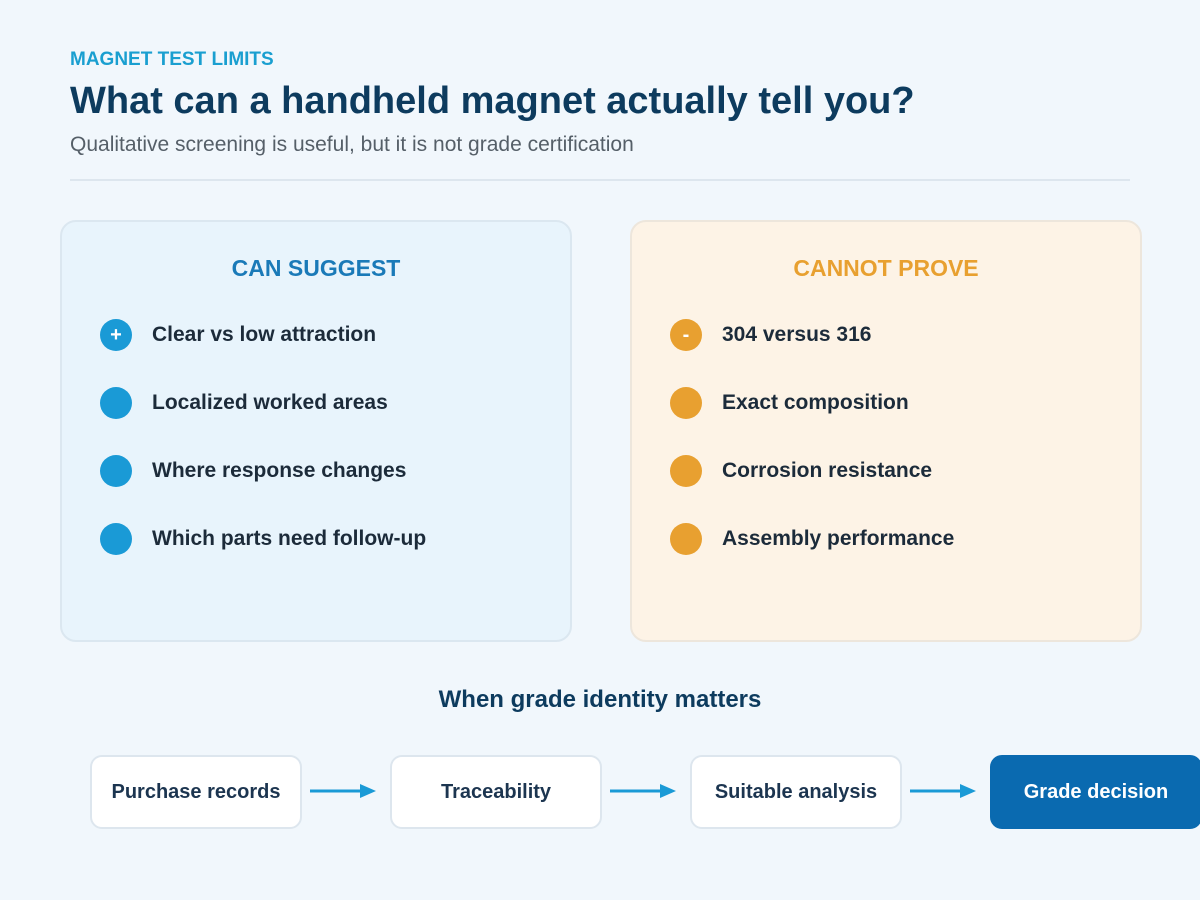  Describe the element at coordinates (600, 180) in the screenshot. I see `divider` at that location.